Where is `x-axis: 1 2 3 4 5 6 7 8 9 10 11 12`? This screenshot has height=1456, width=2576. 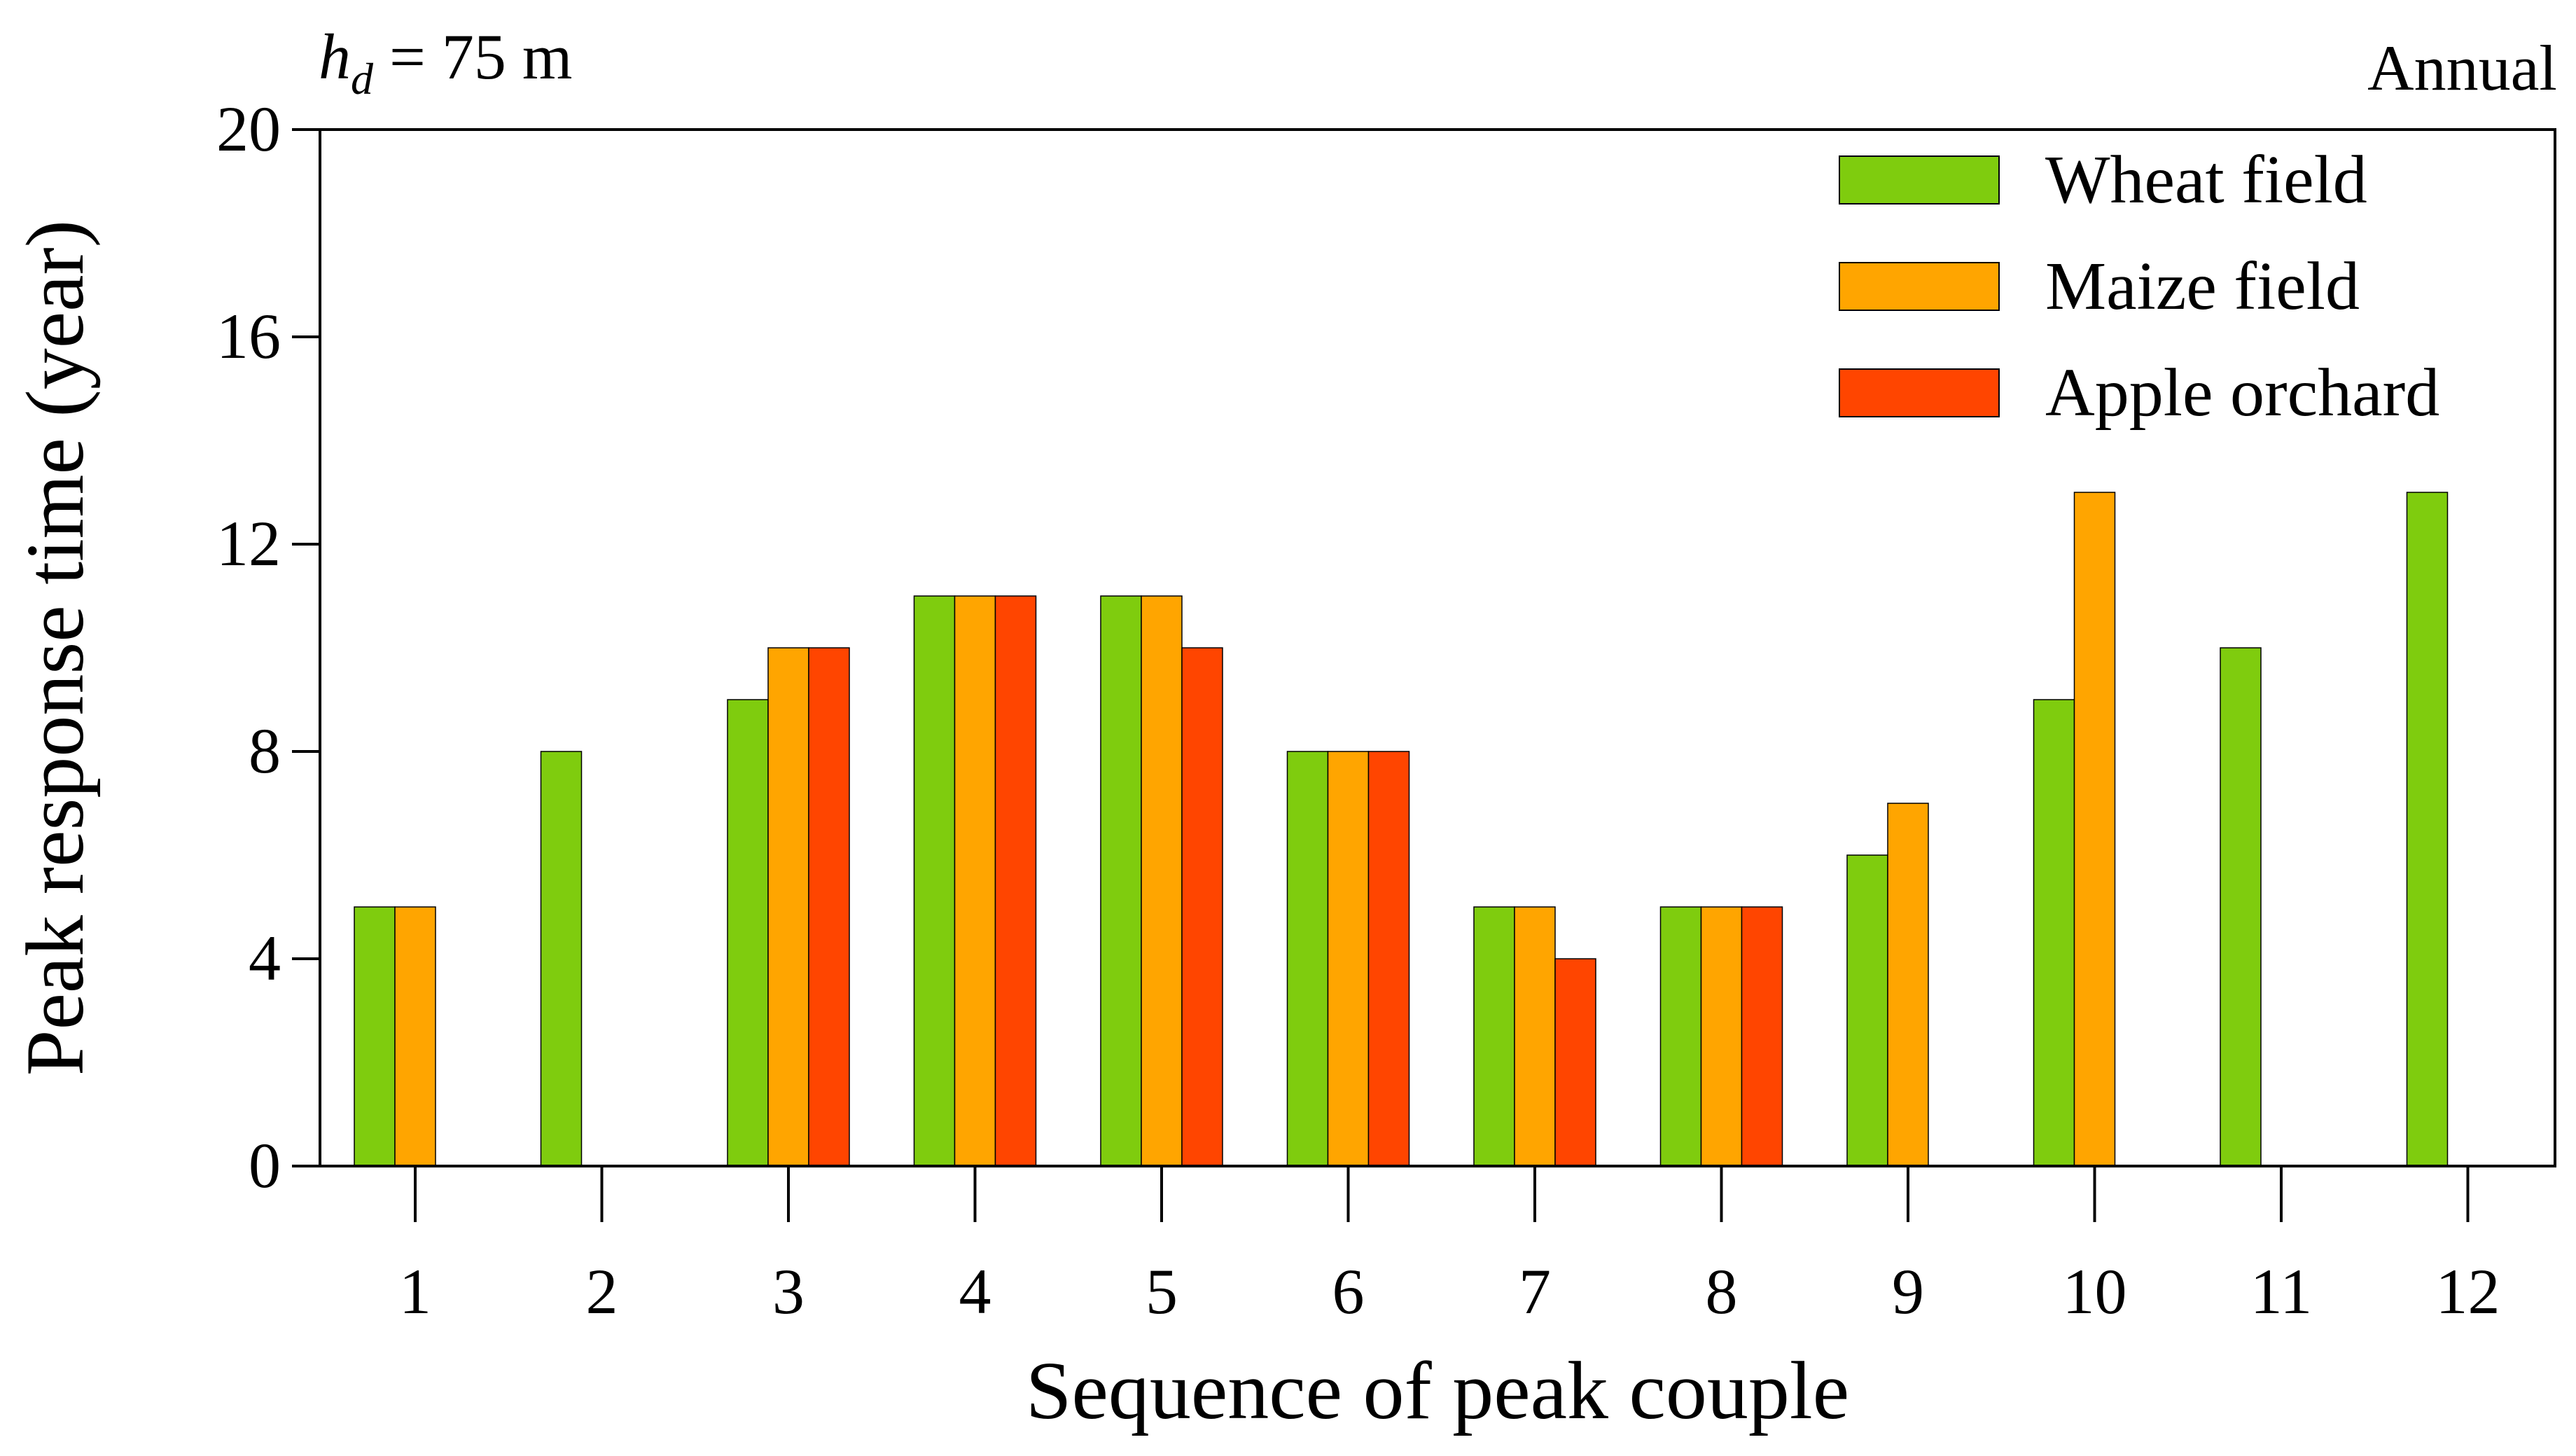 x-axis: 1 2 3 4 5 6 7 8 9 10 11 12 is located at coordinates (1449, 1246).